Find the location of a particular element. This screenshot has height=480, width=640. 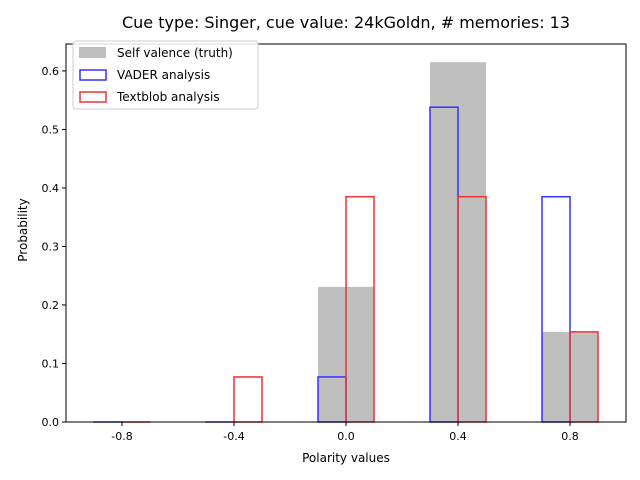

x-tick-label: 0.4 is located at coordinates (458, 436).